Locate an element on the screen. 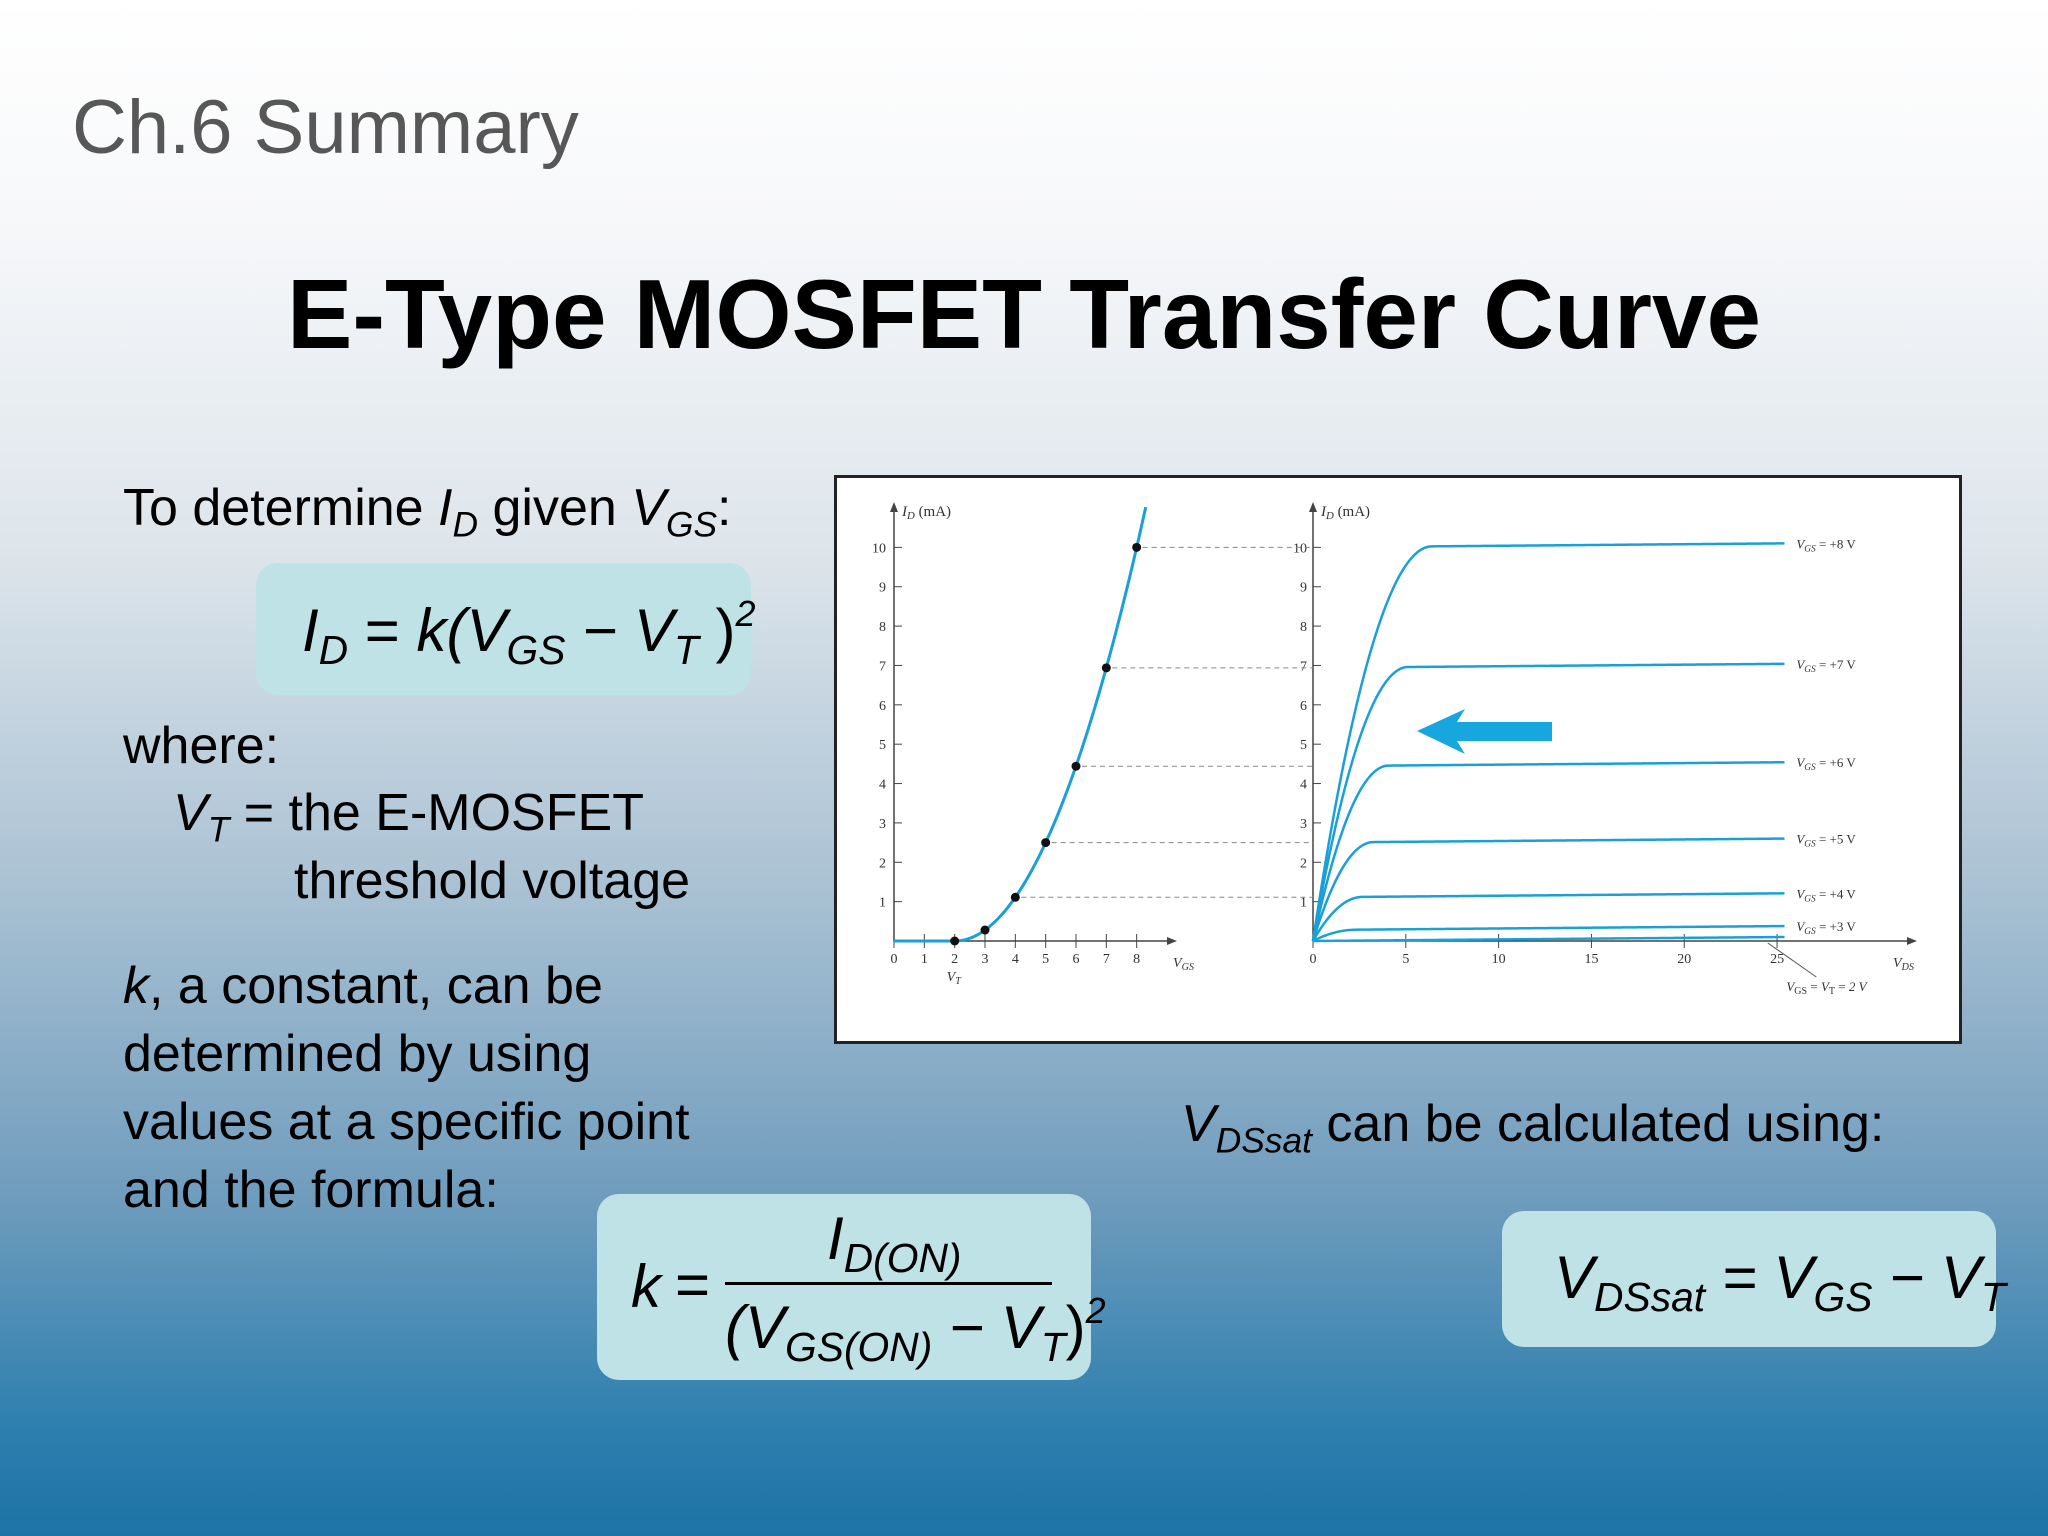  vdssat-formula: VDSsat = VGS − VT is located at coordinates (1780, 1282).